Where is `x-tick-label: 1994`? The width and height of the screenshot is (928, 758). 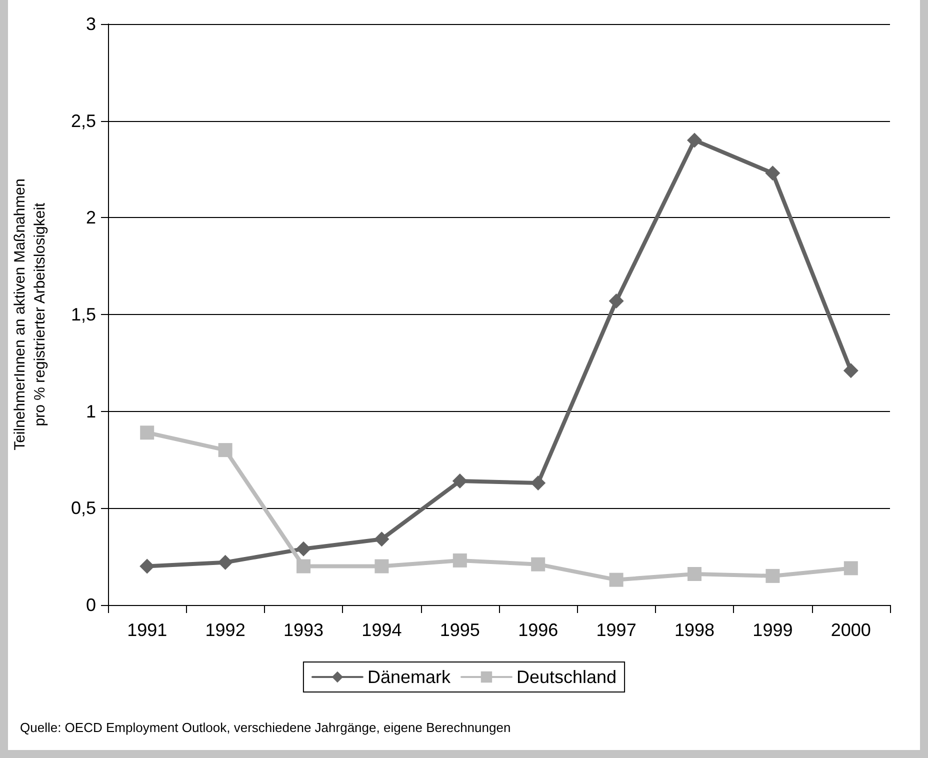 x-tick-label: 1994 is located at coordinates (382, 630).